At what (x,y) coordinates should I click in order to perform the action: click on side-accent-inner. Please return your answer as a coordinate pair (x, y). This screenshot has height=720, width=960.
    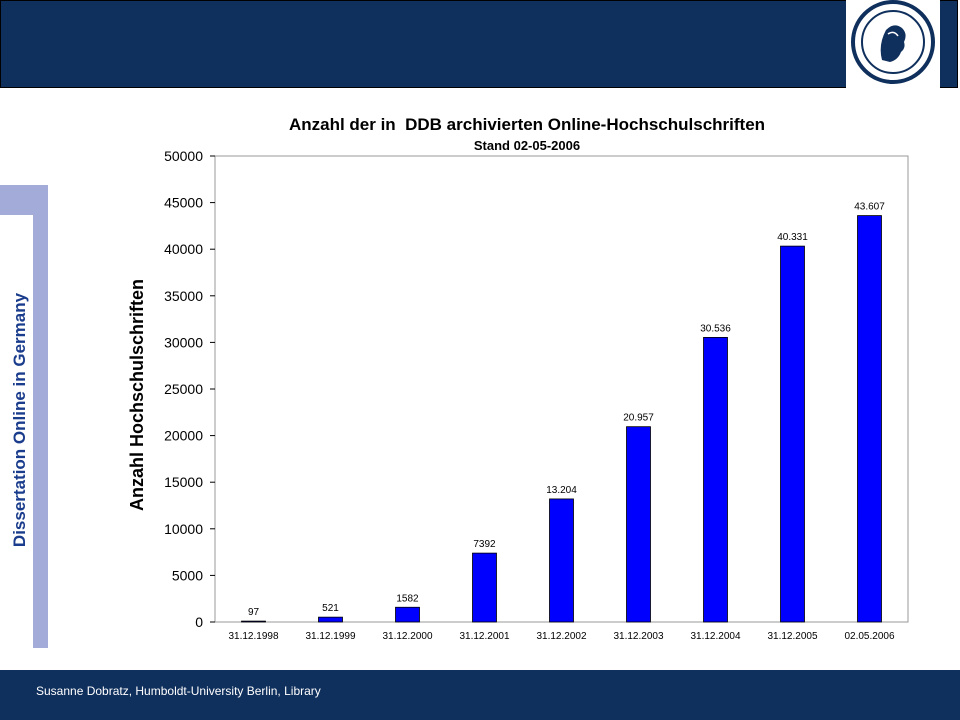
    Looking at the image, I should click on (16, 431).